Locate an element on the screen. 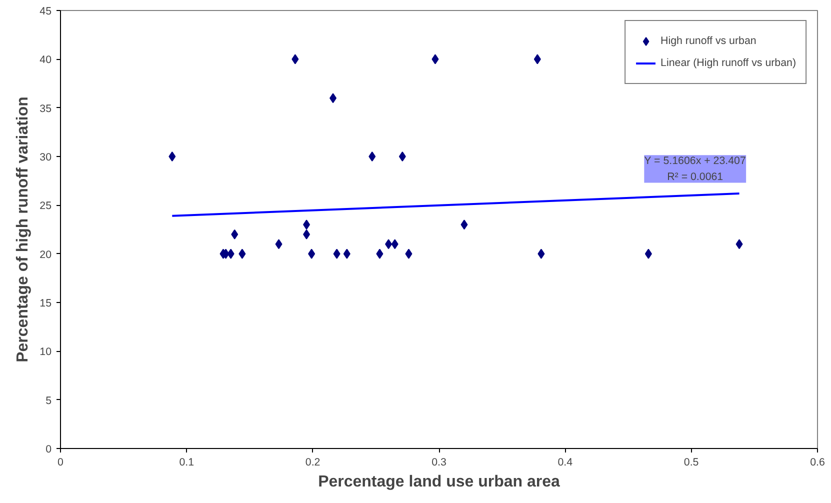  y-tick-label: 25 is located at coordinates (46, 206).